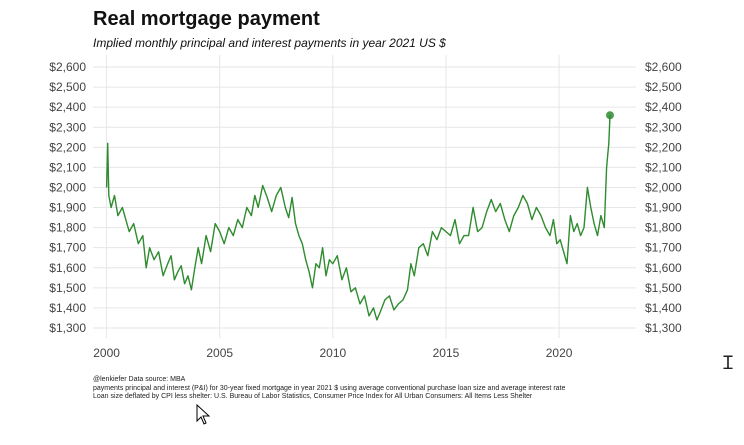 Image resolution: width=744 pixels, height=445 pixels. Describe the element at coordinates (206, 19) in the screenshot. I see `chart-title: Real mortgage payment` at that location.